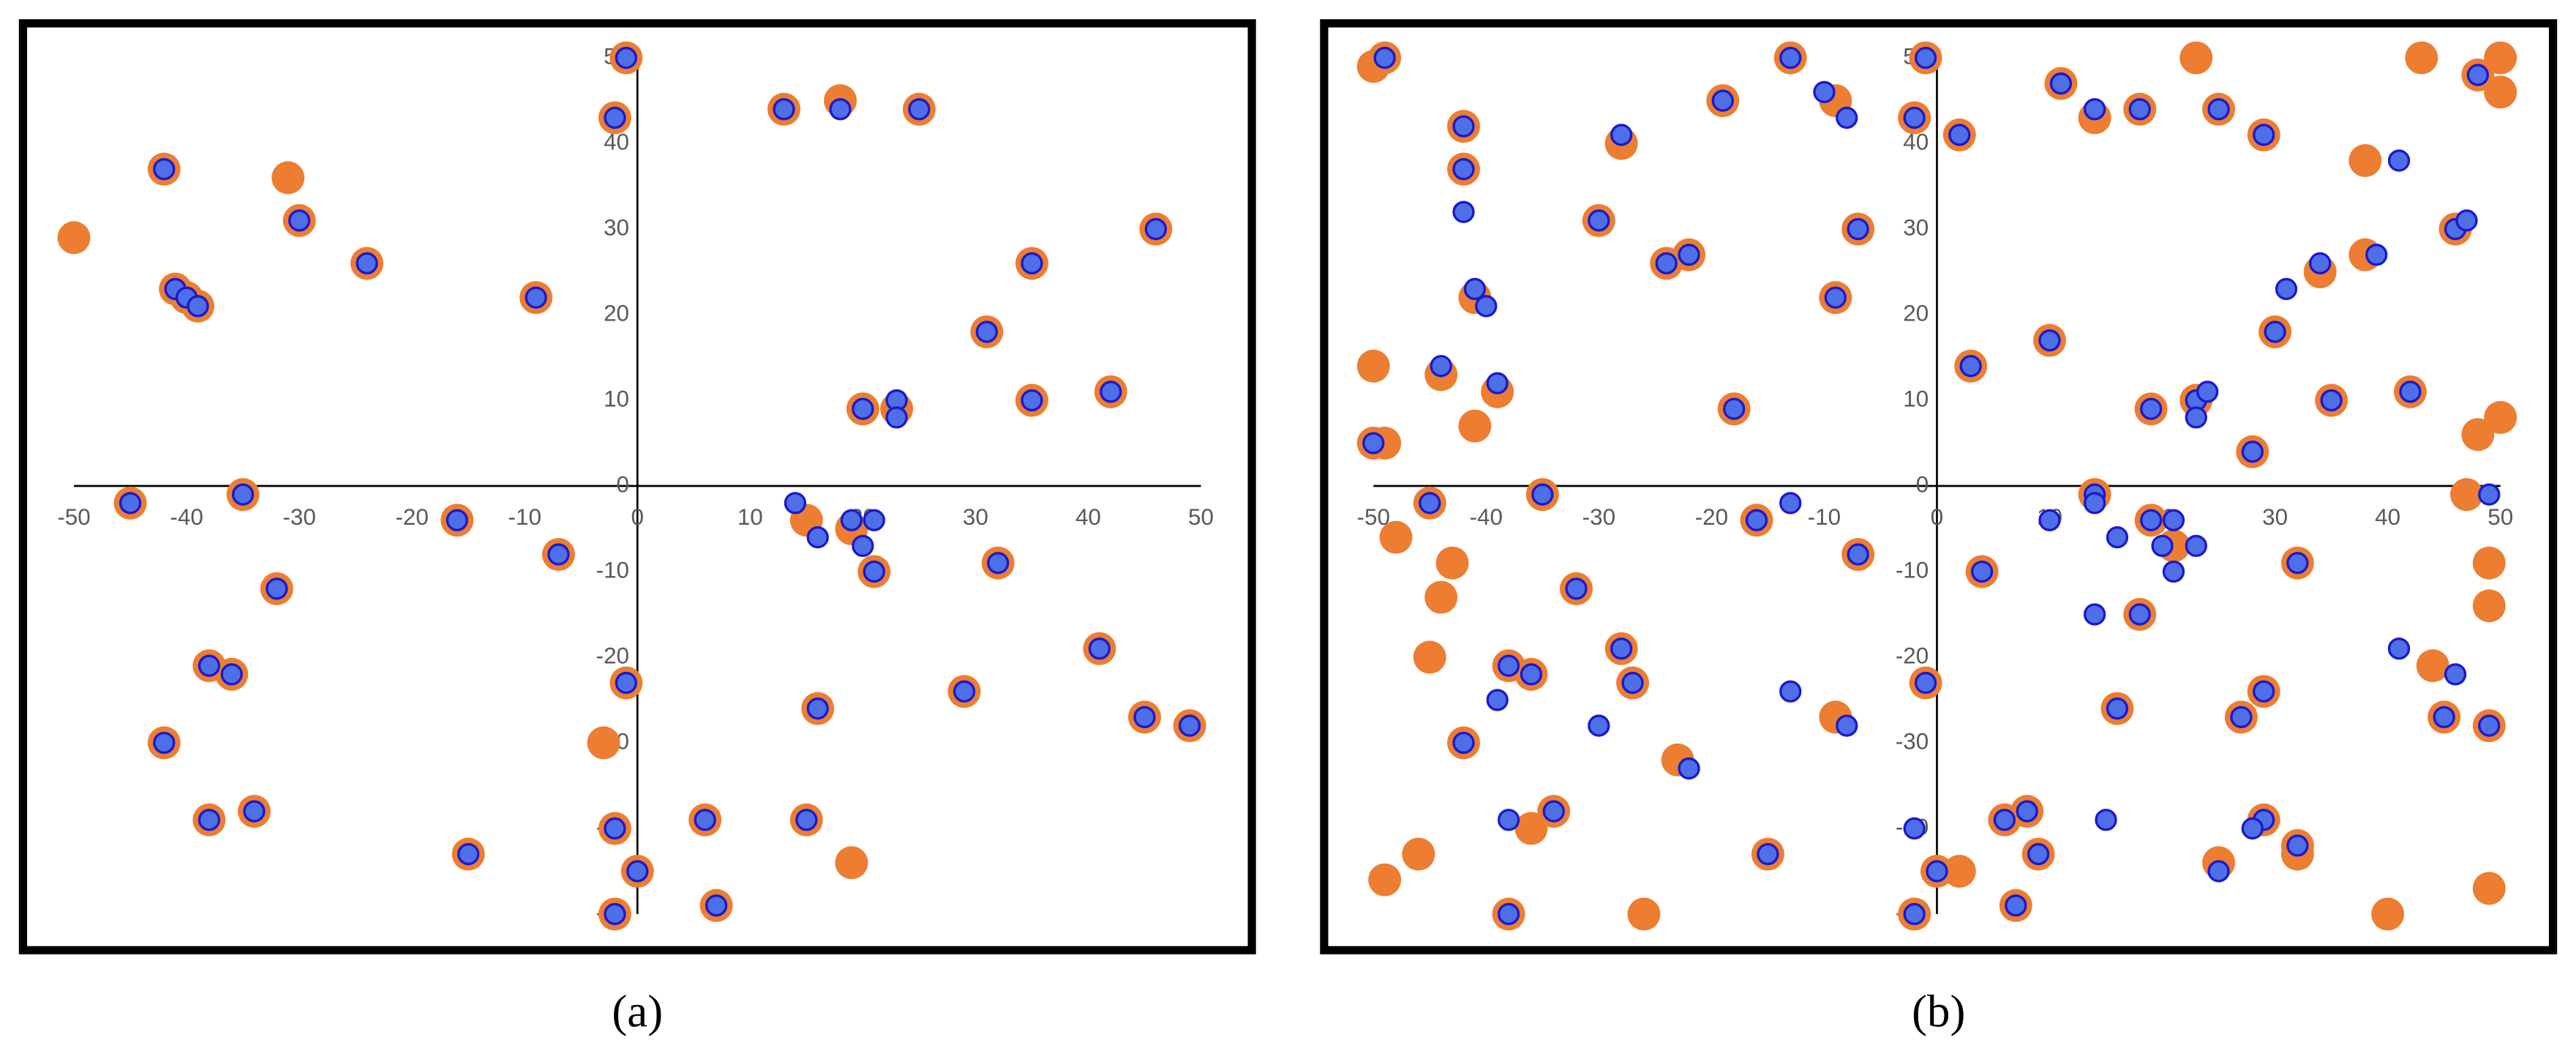 This screenshot has height=1059, width=2576. I want to click on x-tick-label: -40, so click(186, 517).